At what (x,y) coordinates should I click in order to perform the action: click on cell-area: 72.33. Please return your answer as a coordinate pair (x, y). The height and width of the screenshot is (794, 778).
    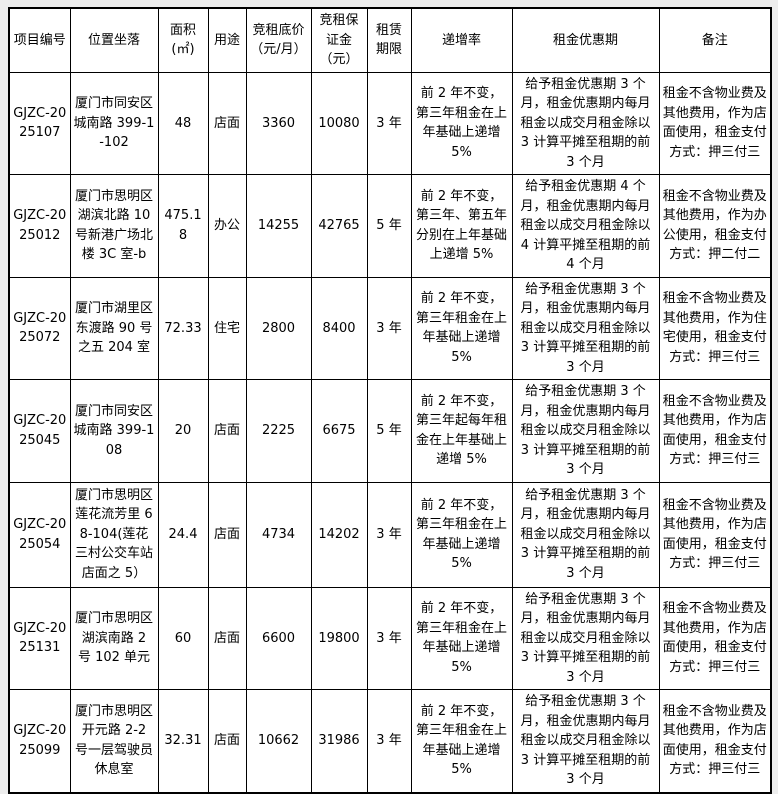
    Looking at the image, I should click on (183, 328).